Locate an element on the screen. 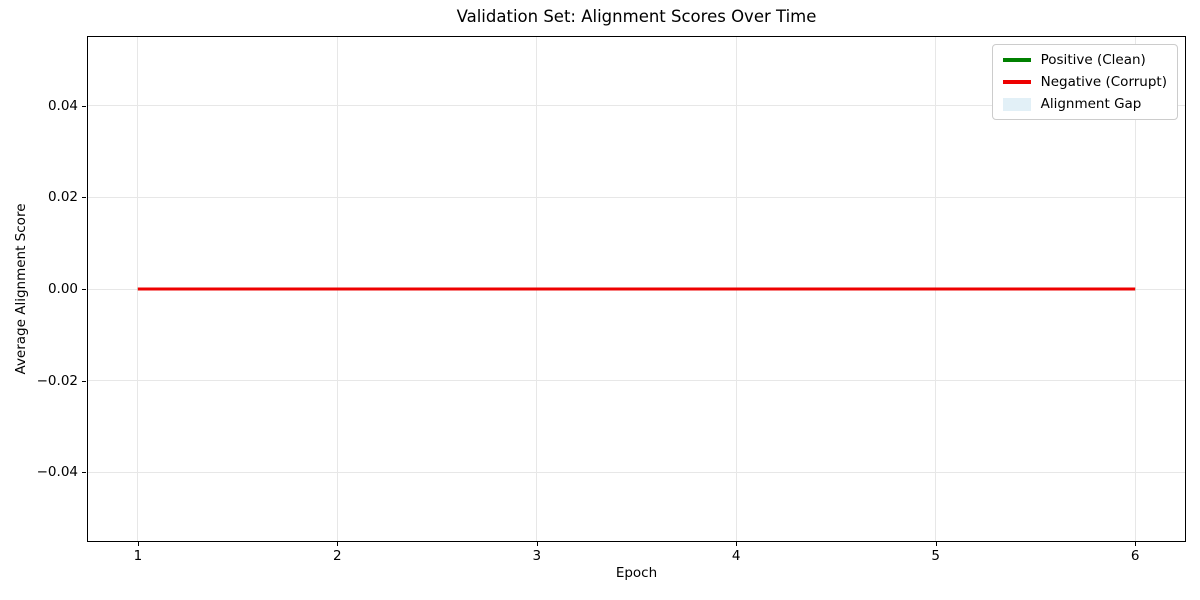 Image resolution: width=1200 pixels, height=600 pixels. legend-item: Alignment Gap is located at coordinates (1084, 104).